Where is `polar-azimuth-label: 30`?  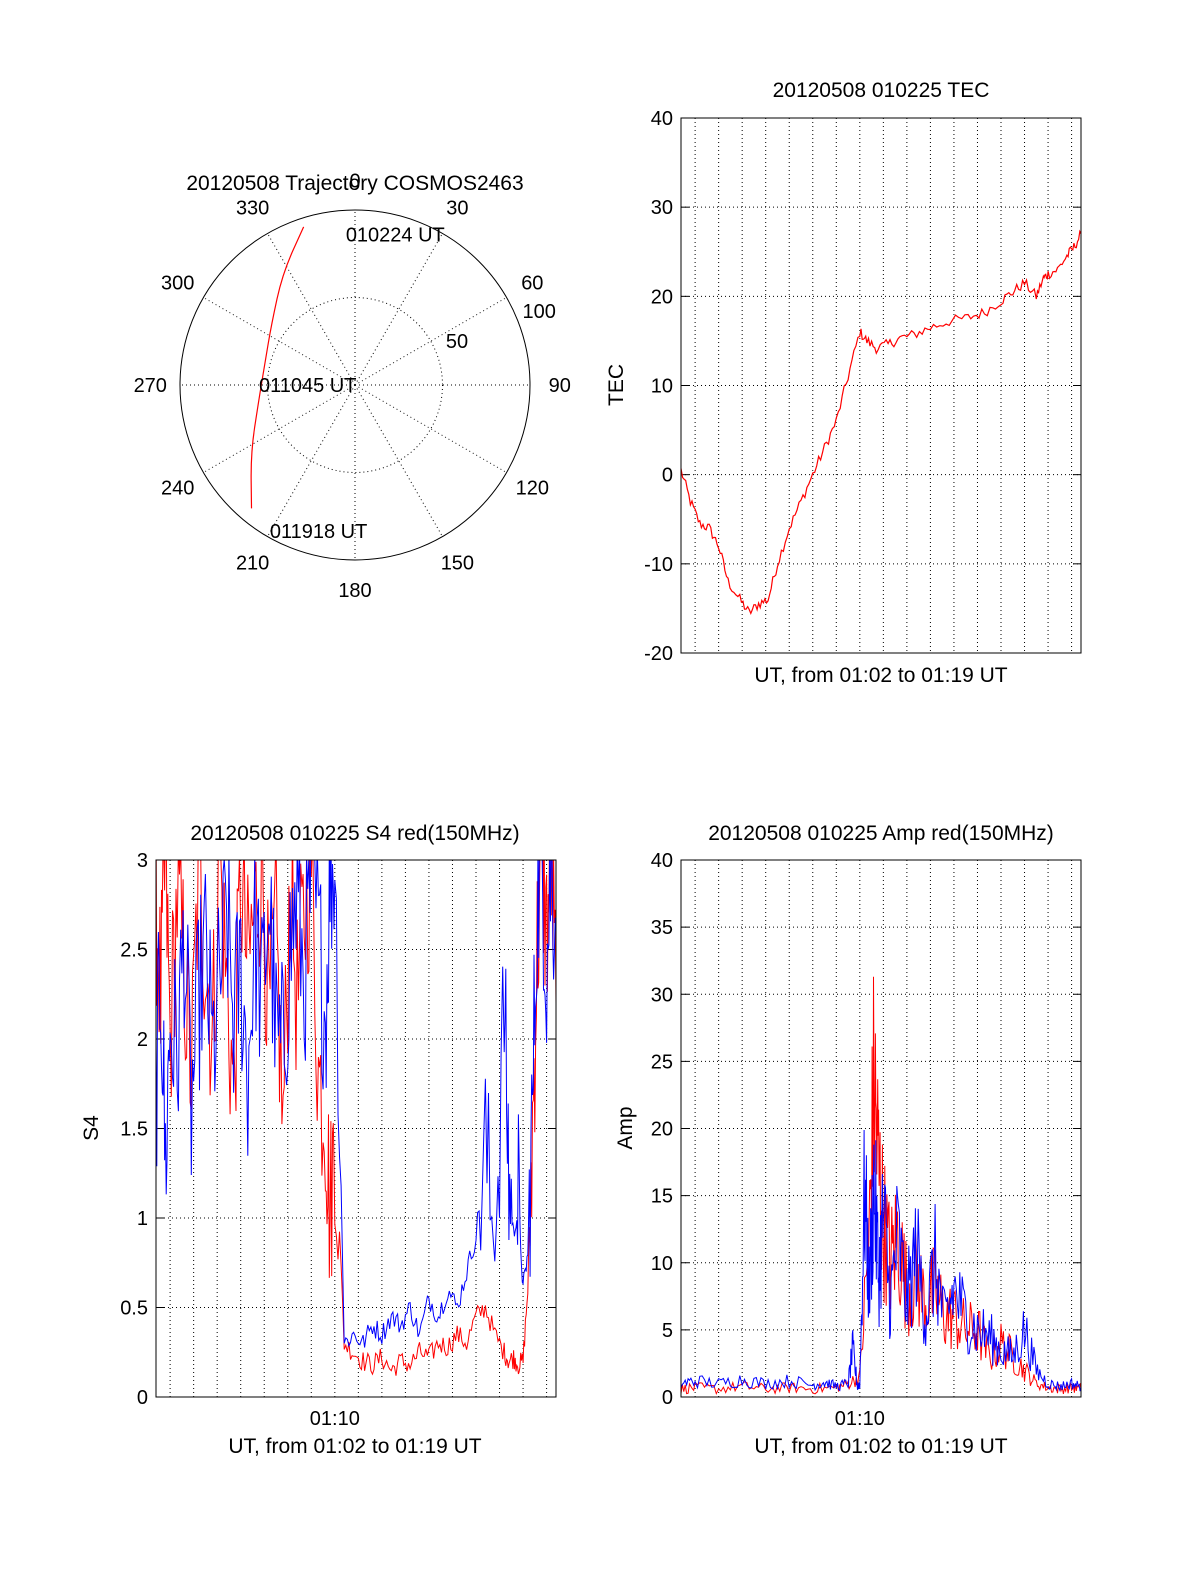
polar-azimuth-label: 30 is located at coordinates (457, 209).